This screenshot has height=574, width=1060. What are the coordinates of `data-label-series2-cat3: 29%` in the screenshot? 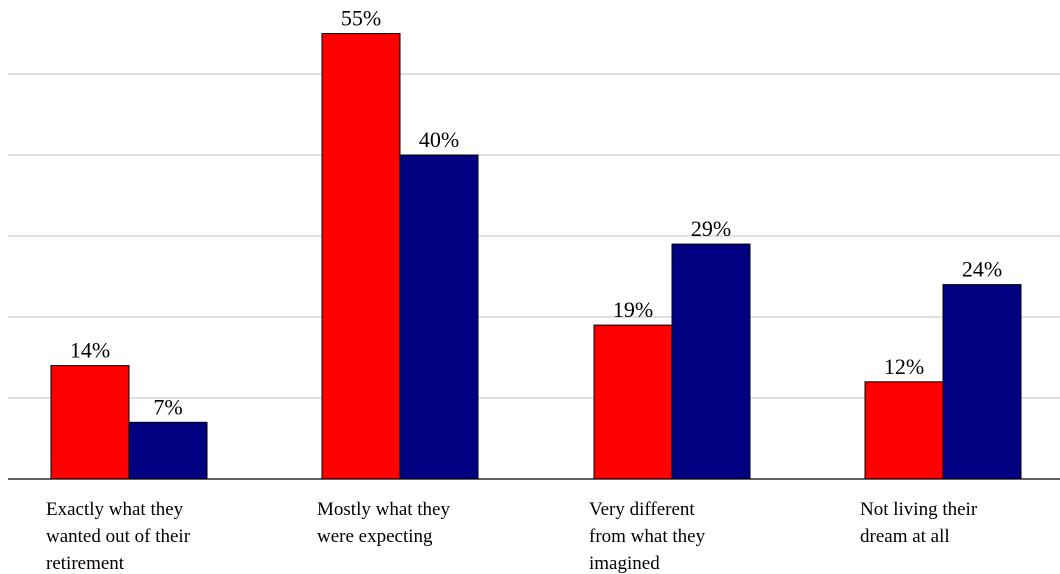 It's located at (711, 228).